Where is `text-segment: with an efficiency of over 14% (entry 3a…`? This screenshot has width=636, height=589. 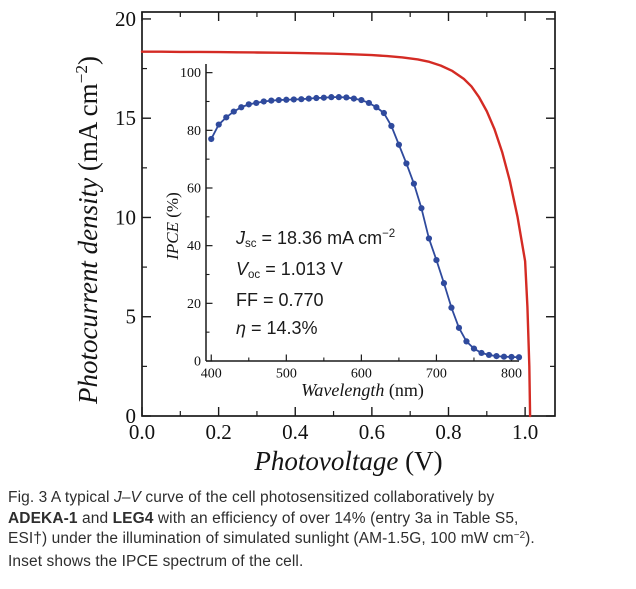 text-segment: with an efficiency of over 14% (entry 3a… is located at coordinates (336, 518).